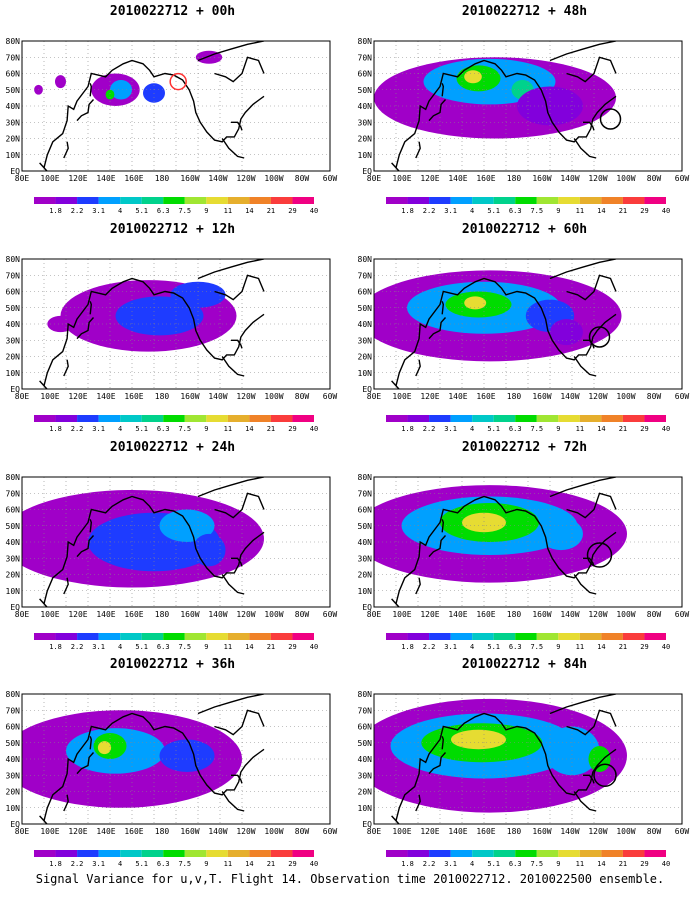 The image size is (700, 900). What do you see at coordinates (374, 614) in the screenshot?
I see `lon-tick-label: 80E` at bounding box center [374, 614].